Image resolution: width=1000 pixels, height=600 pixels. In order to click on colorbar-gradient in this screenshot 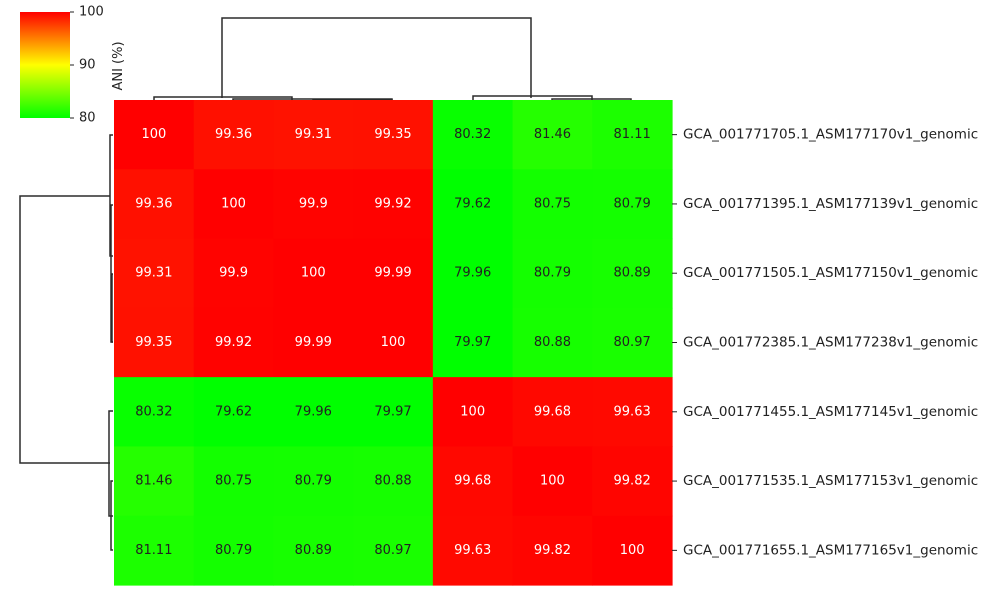, I will do `click(45, 65)`.